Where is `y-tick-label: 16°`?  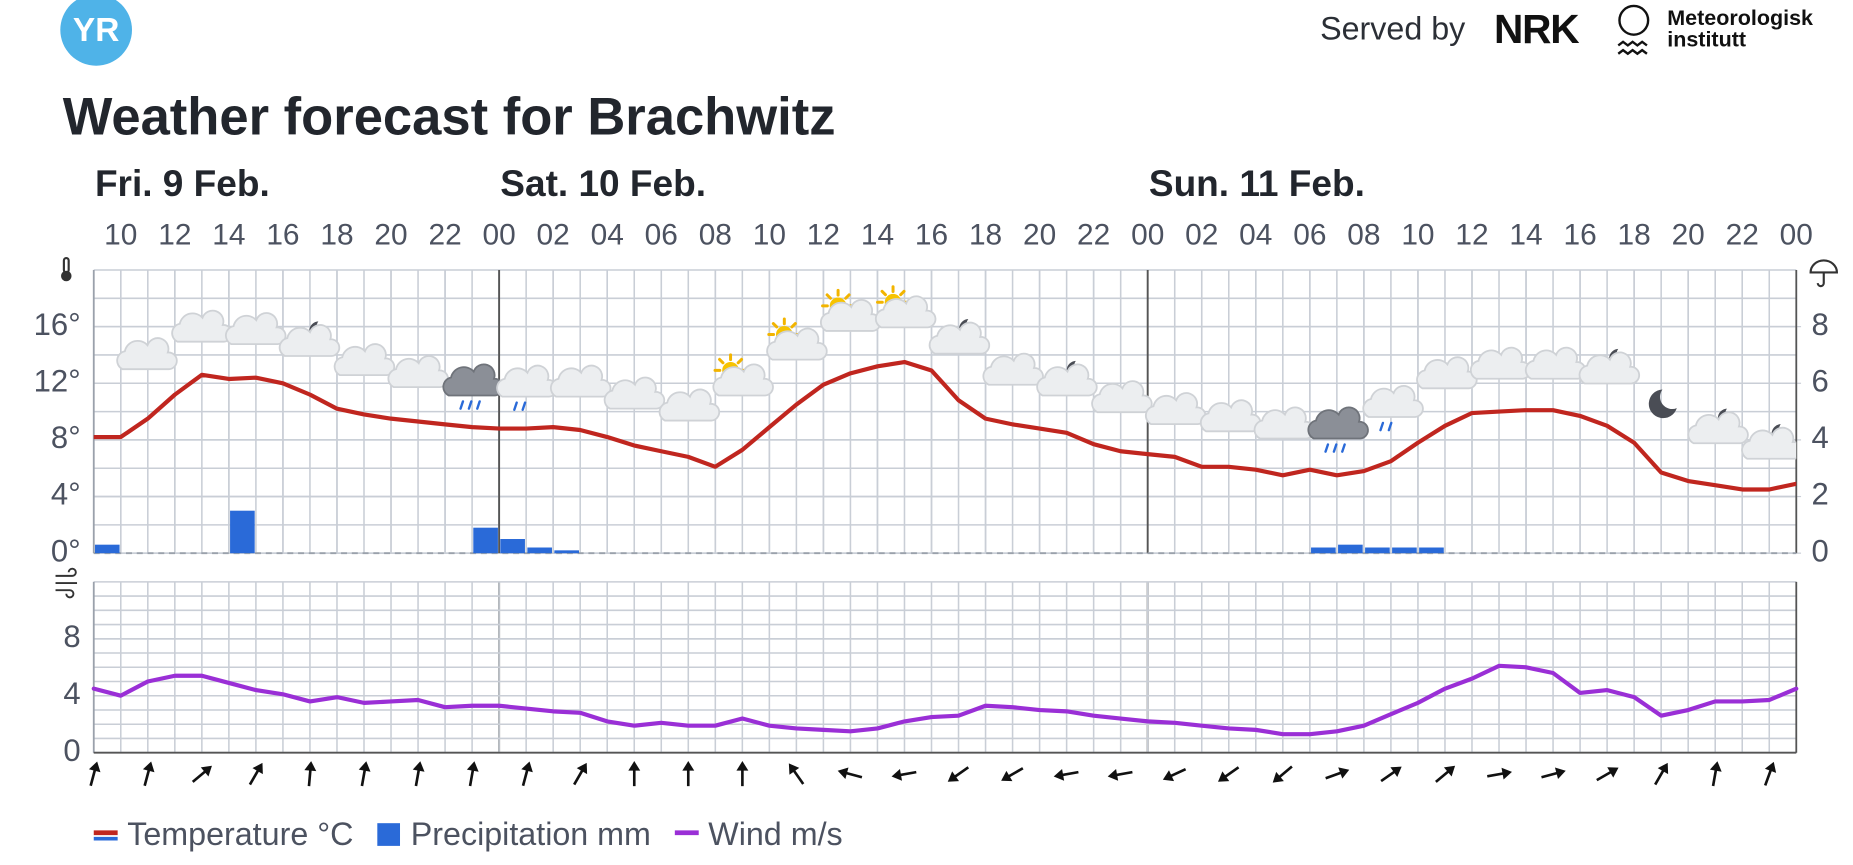 y-tick-label: 16° is located at coordinates (57, 324).